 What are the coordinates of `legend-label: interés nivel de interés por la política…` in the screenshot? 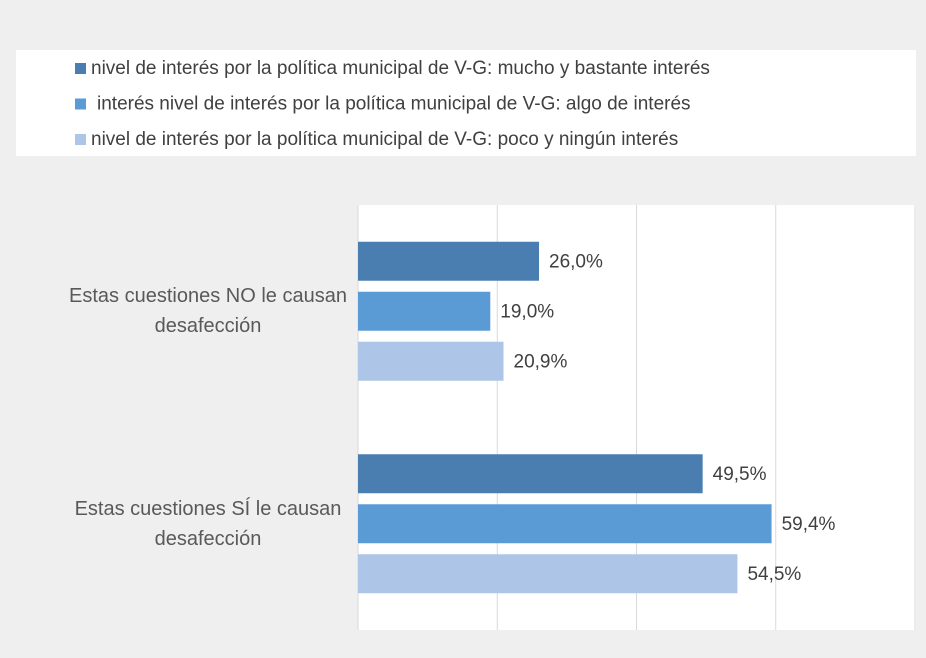 It's located at (394, 104).